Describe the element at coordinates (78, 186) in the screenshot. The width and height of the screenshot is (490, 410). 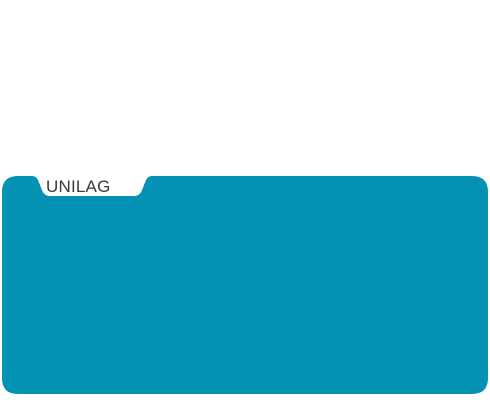
I see `folder-tab-label: UNILAG` at that location.